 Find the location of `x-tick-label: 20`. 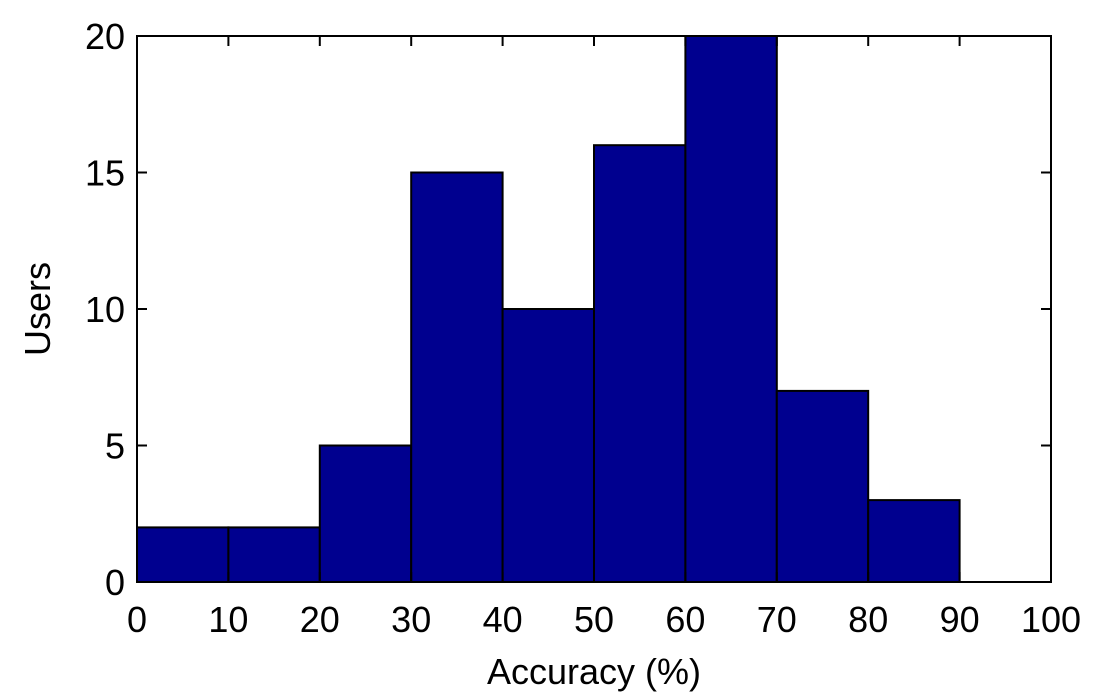

x-tick-label: 20 is located at coordinates (320, 619).